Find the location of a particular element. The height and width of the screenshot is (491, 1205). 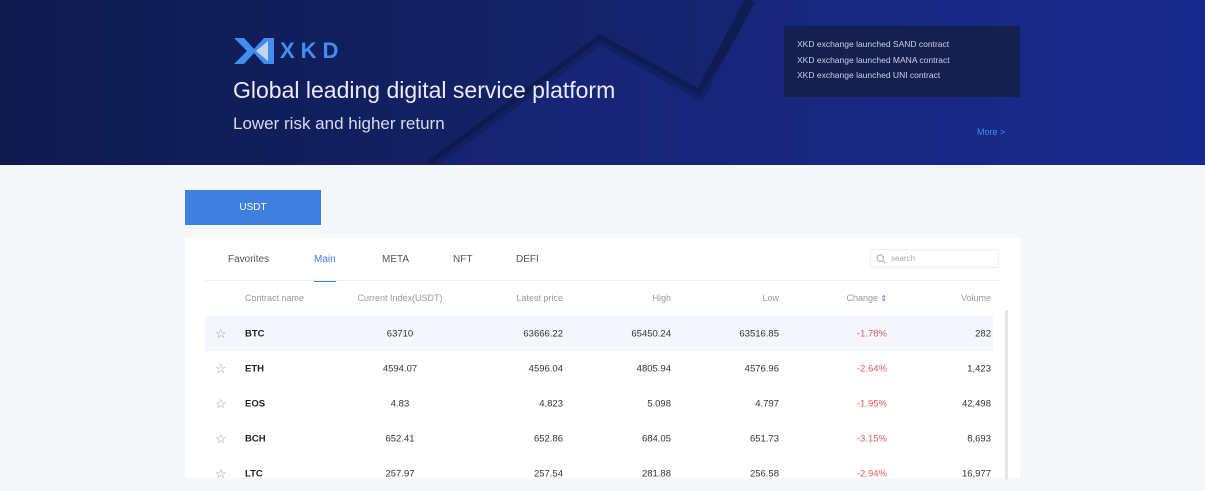

col-change: Change ⇕ is located at coordinates (866, 298).